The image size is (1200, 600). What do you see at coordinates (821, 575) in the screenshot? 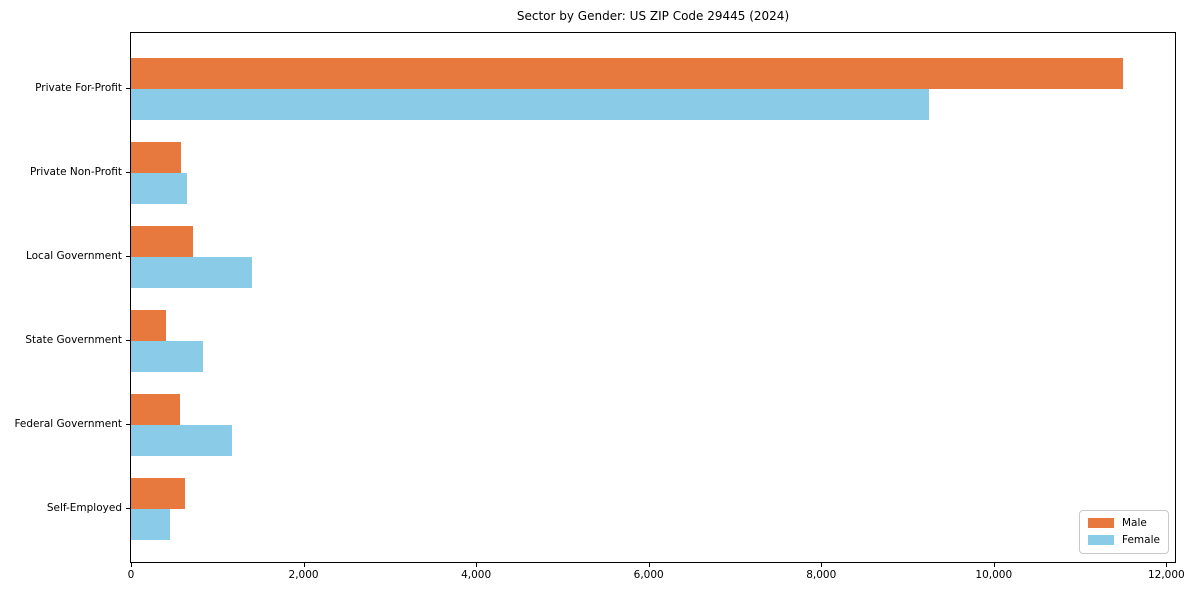
I see `x-tick-label: 8,000` at bounding box center [821, 575].